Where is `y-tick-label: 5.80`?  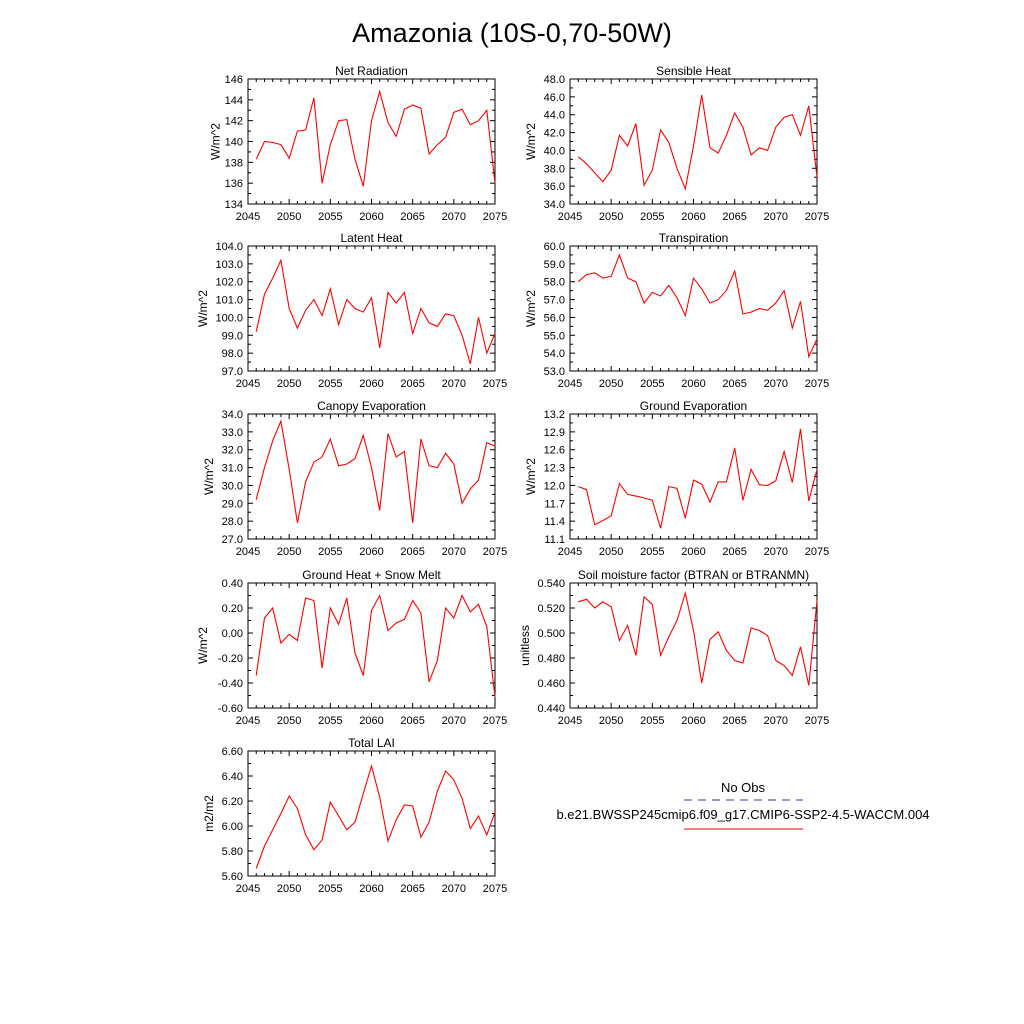 y-tick-label: 5.80 is located at coordinates (232, 852).